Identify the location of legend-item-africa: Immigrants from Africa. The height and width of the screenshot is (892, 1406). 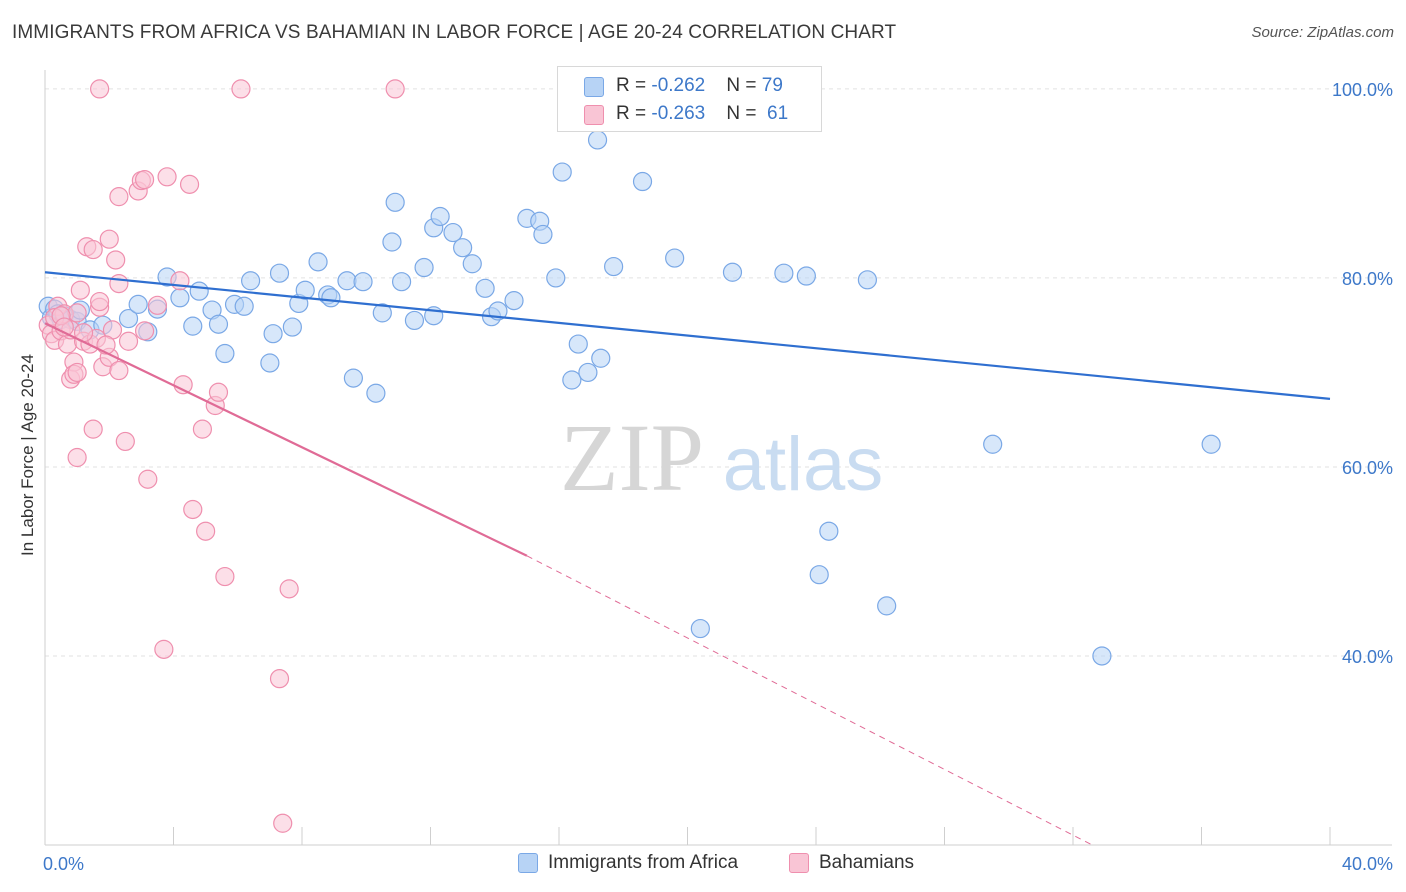
(628, 863).